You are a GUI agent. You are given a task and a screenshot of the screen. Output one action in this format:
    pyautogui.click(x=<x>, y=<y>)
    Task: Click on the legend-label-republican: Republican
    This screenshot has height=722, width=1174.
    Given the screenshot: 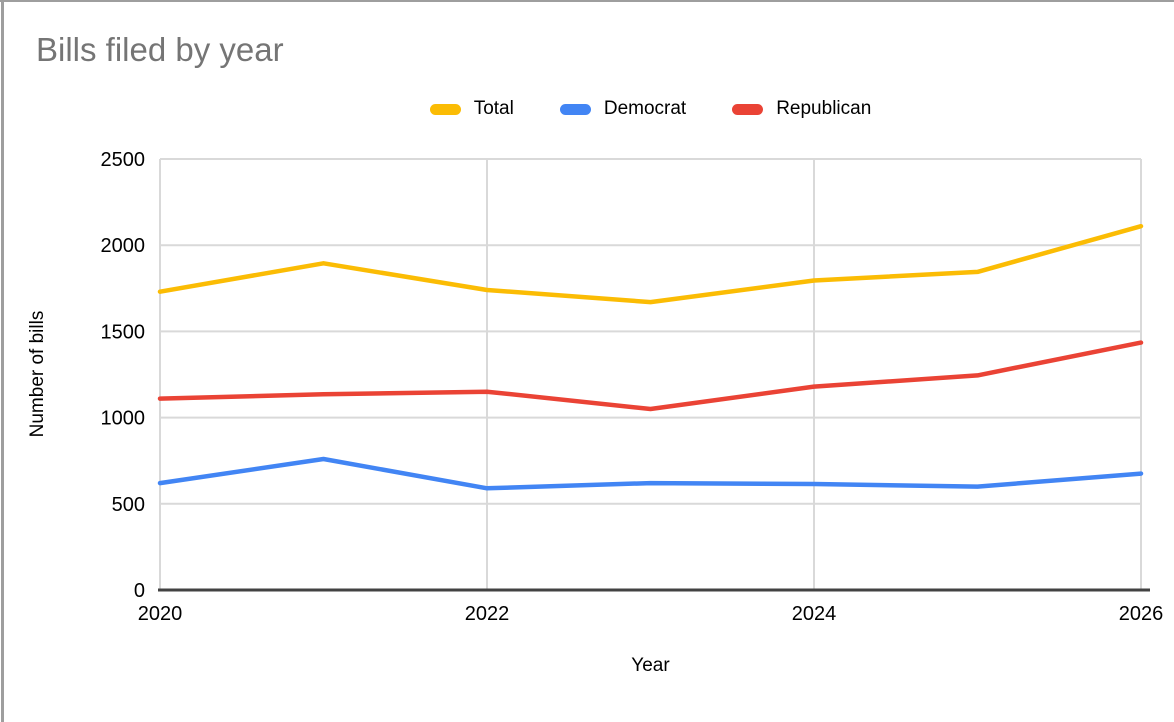 What is the action you would take?
    pyautogui.click(x=824, y=108)
    